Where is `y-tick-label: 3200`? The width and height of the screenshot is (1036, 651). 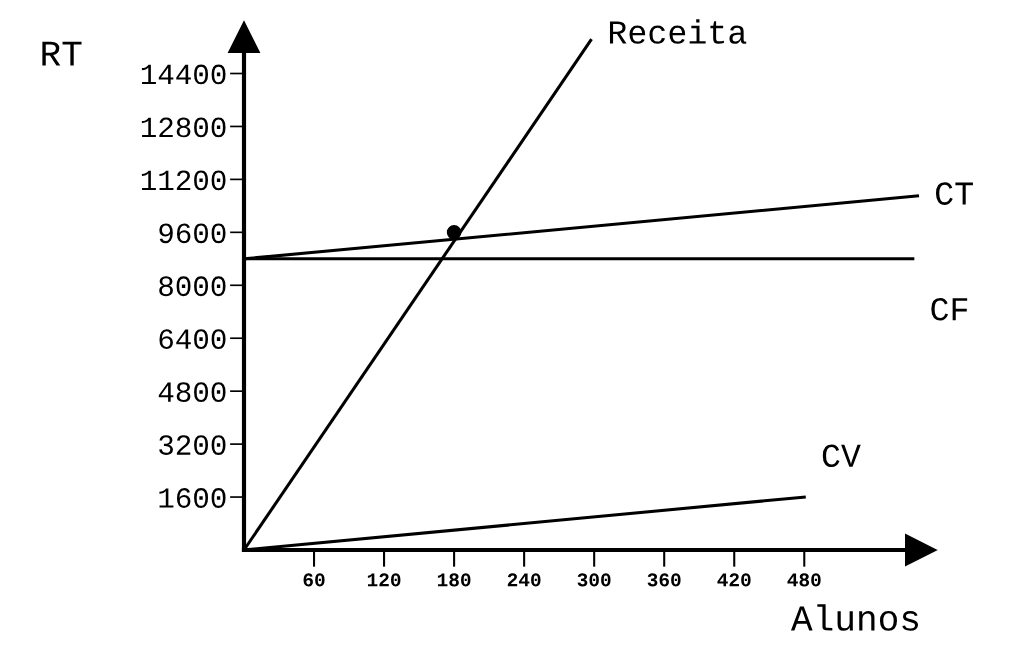 y-tick-label: 3200 is located at coordinates (192, 445).